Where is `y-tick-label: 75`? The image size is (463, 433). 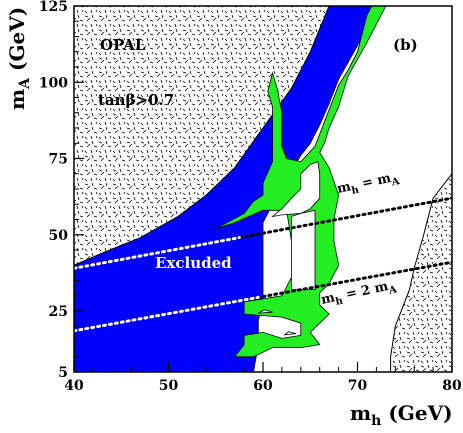 y-tick-label: 75 is located at coordinates (58, 160).